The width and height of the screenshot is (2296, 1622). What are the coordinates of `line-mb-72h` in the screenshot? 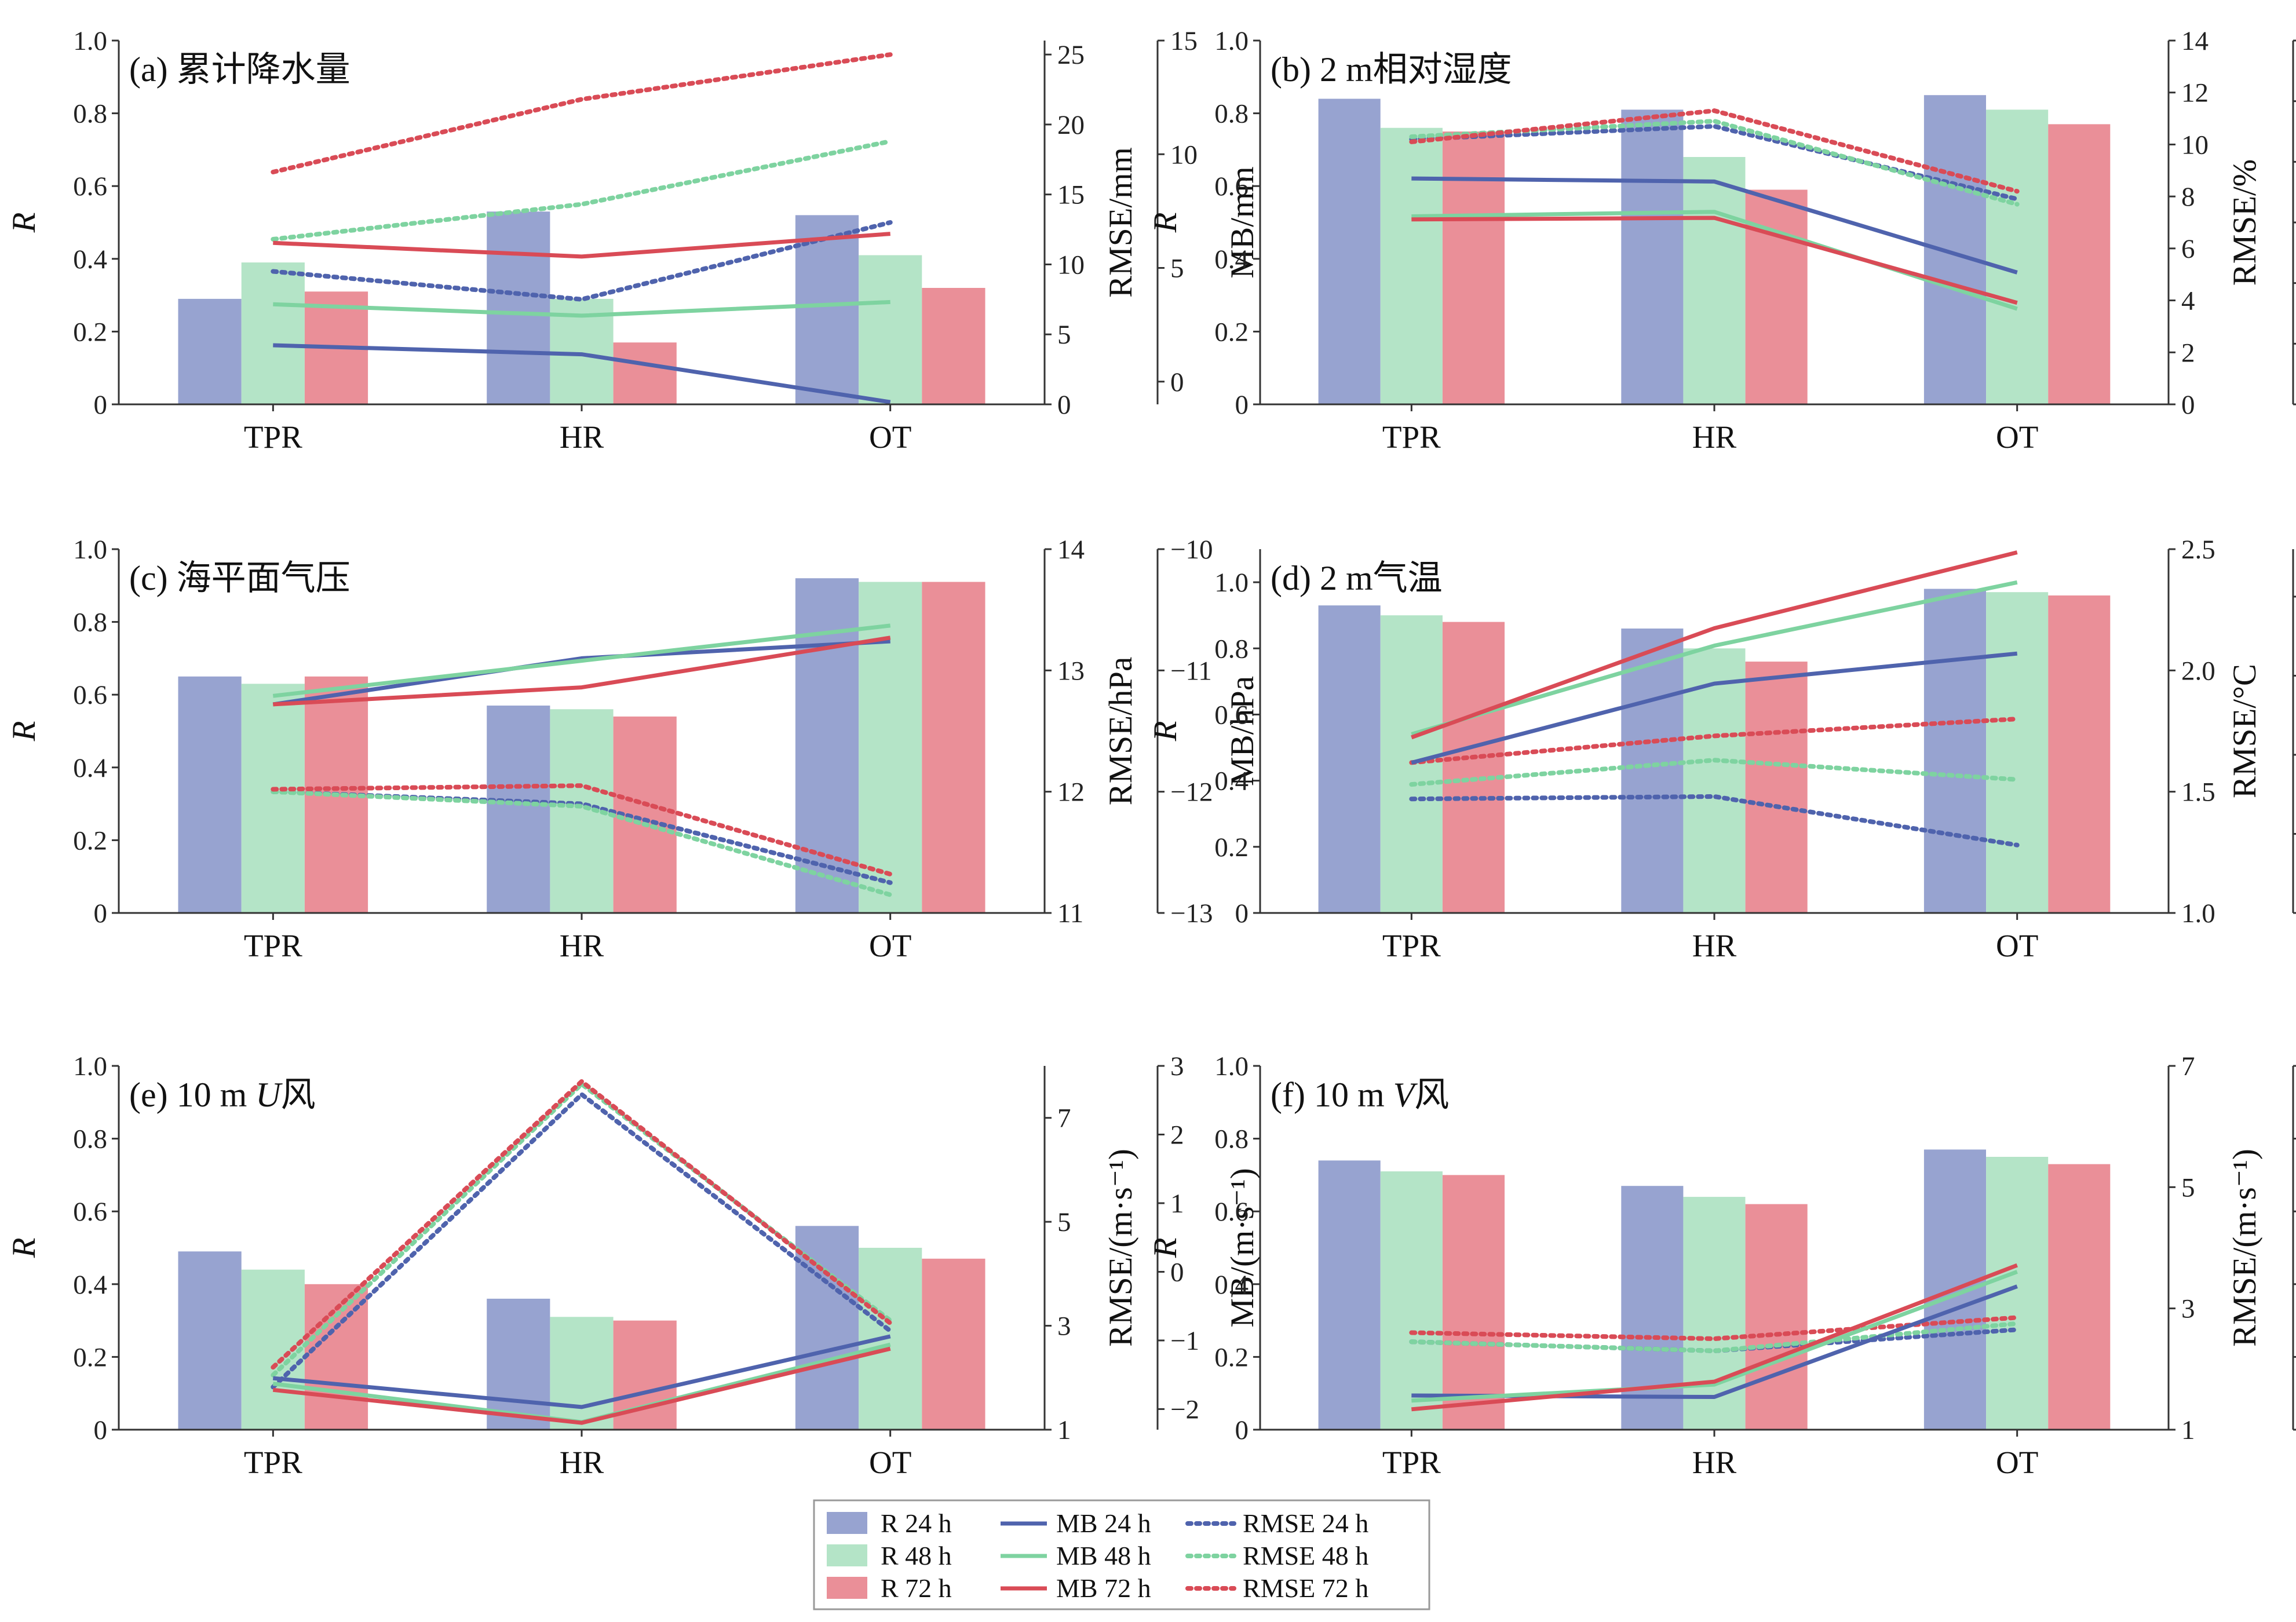 It's located at (1714, 645).